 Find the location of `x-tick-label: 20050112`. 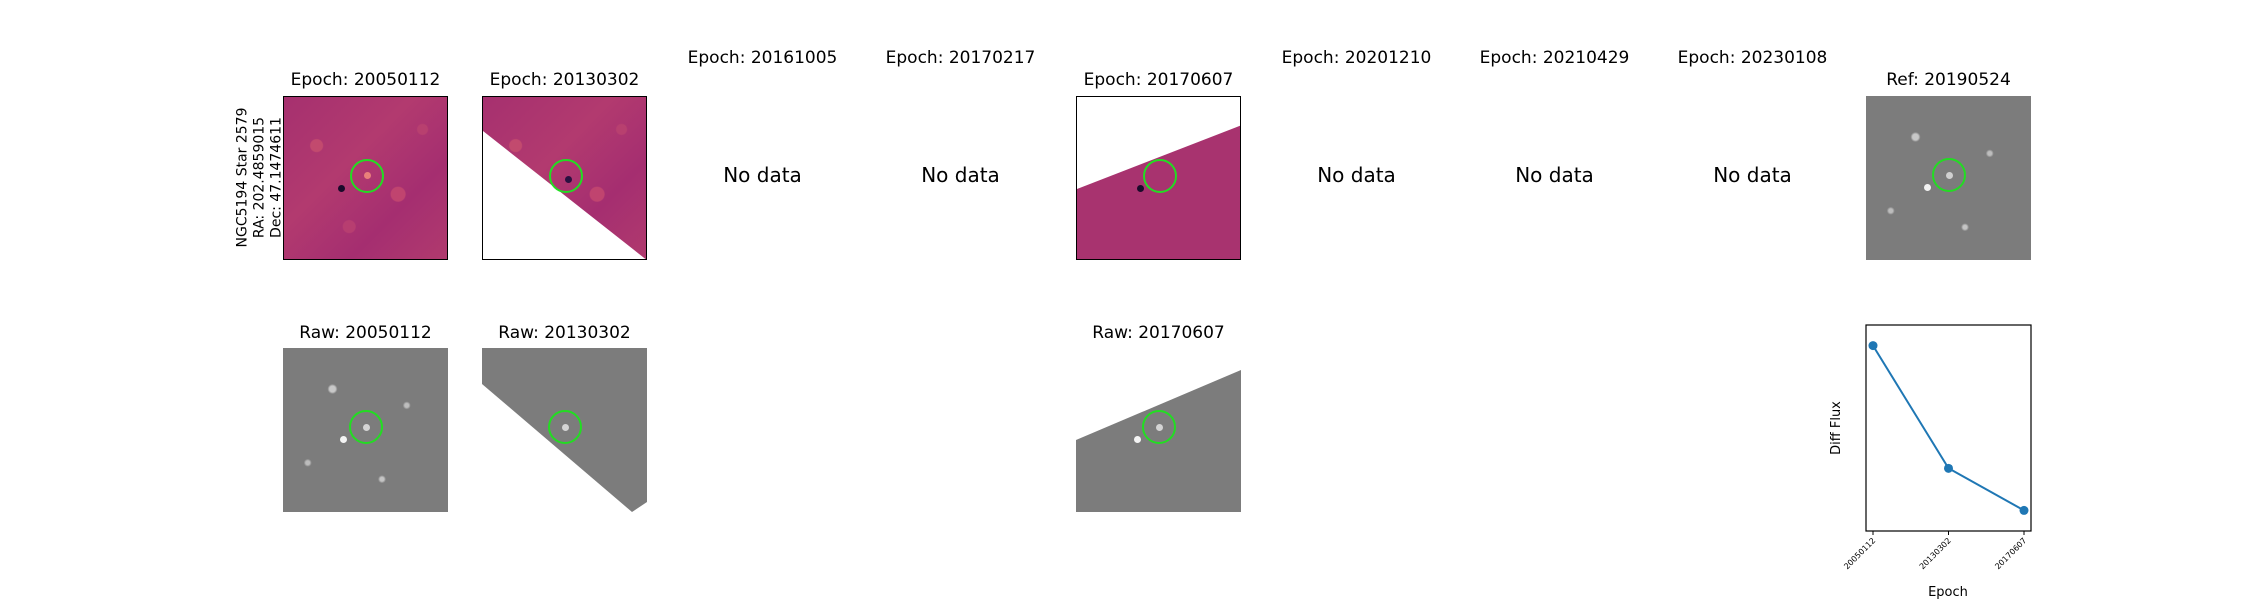

x-tick-label: 20050112 is located at coordinates (1859, 553).